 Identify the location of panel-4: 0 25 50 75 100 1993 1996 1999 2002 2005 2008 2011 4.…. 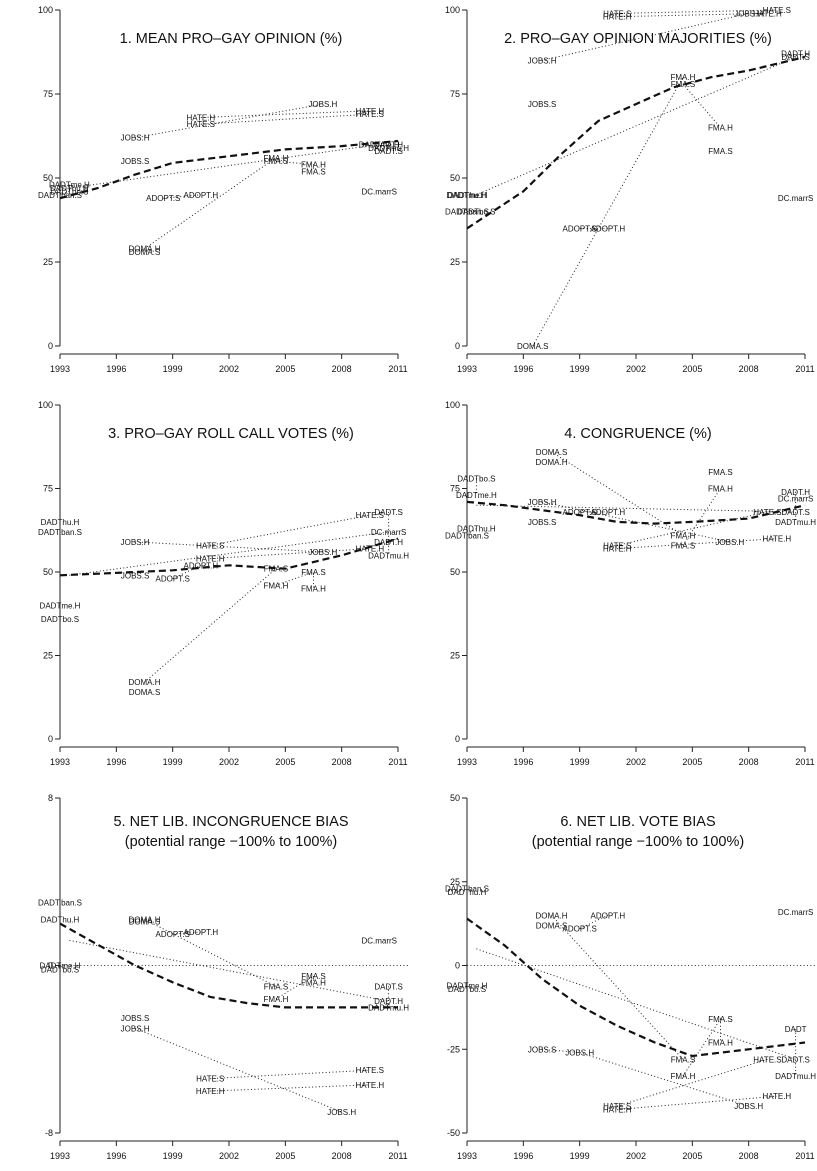
(630, 583).